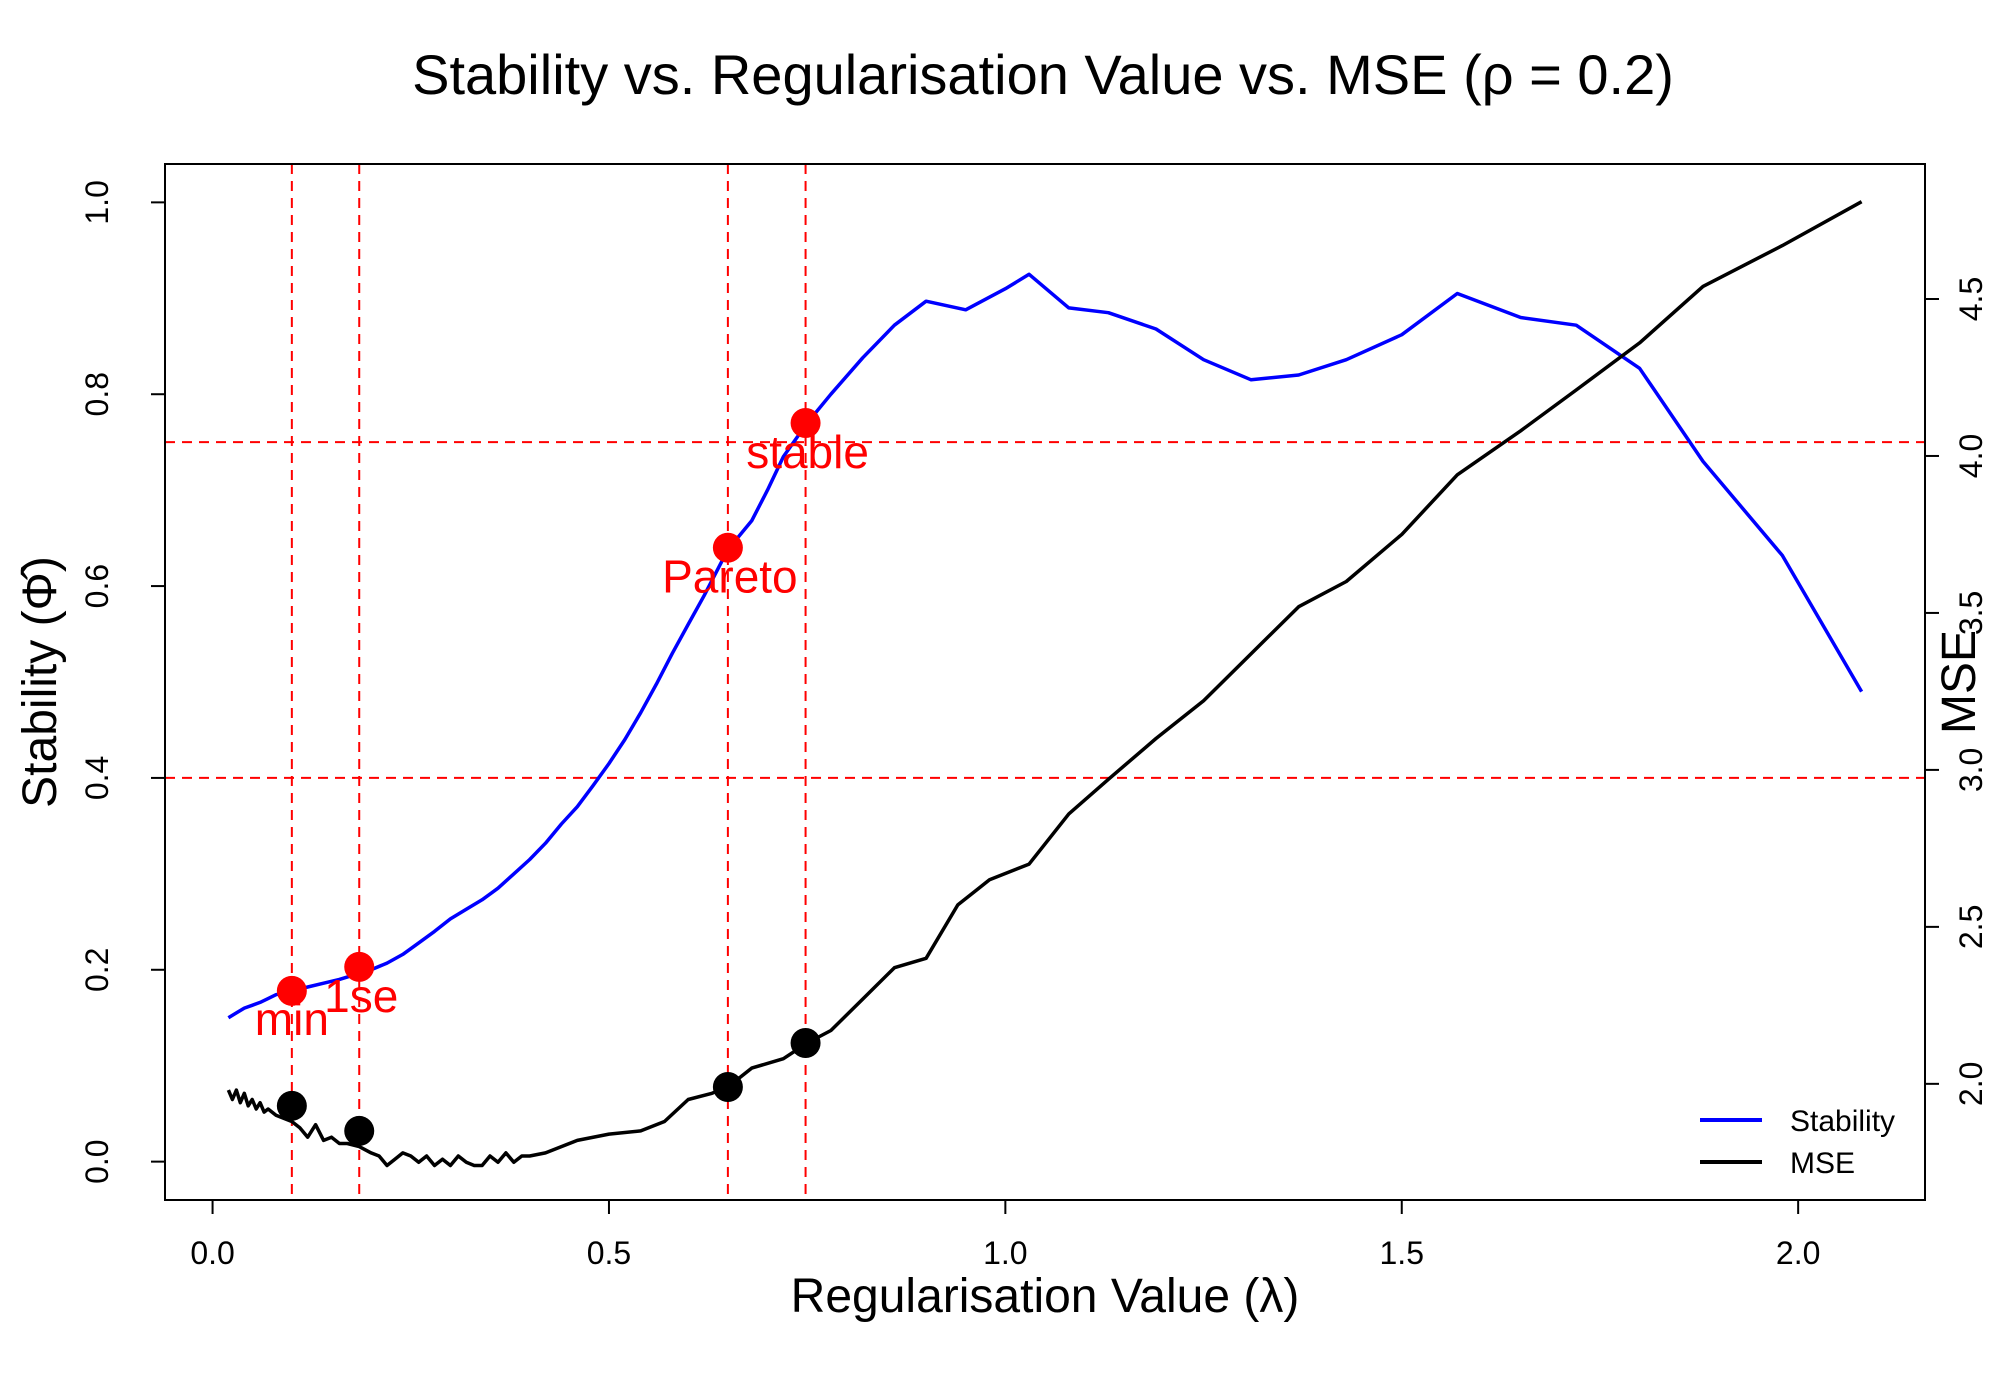 Image resolution: width=2000 pixels, height=1400 pixels. Describe the element at coordinates (359, 1130) in the screenshot. I see `mse-point-1se` at that location.